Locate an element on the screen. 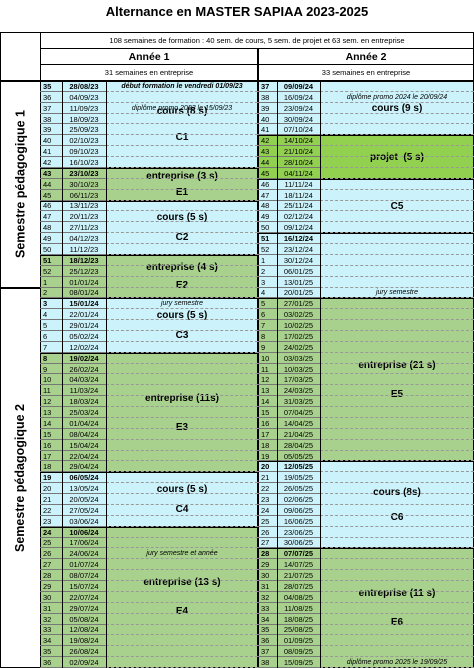 The height and width of the screenshot is (668, 474). week-date: 31/03/25 is located at coordinates (298, 402).